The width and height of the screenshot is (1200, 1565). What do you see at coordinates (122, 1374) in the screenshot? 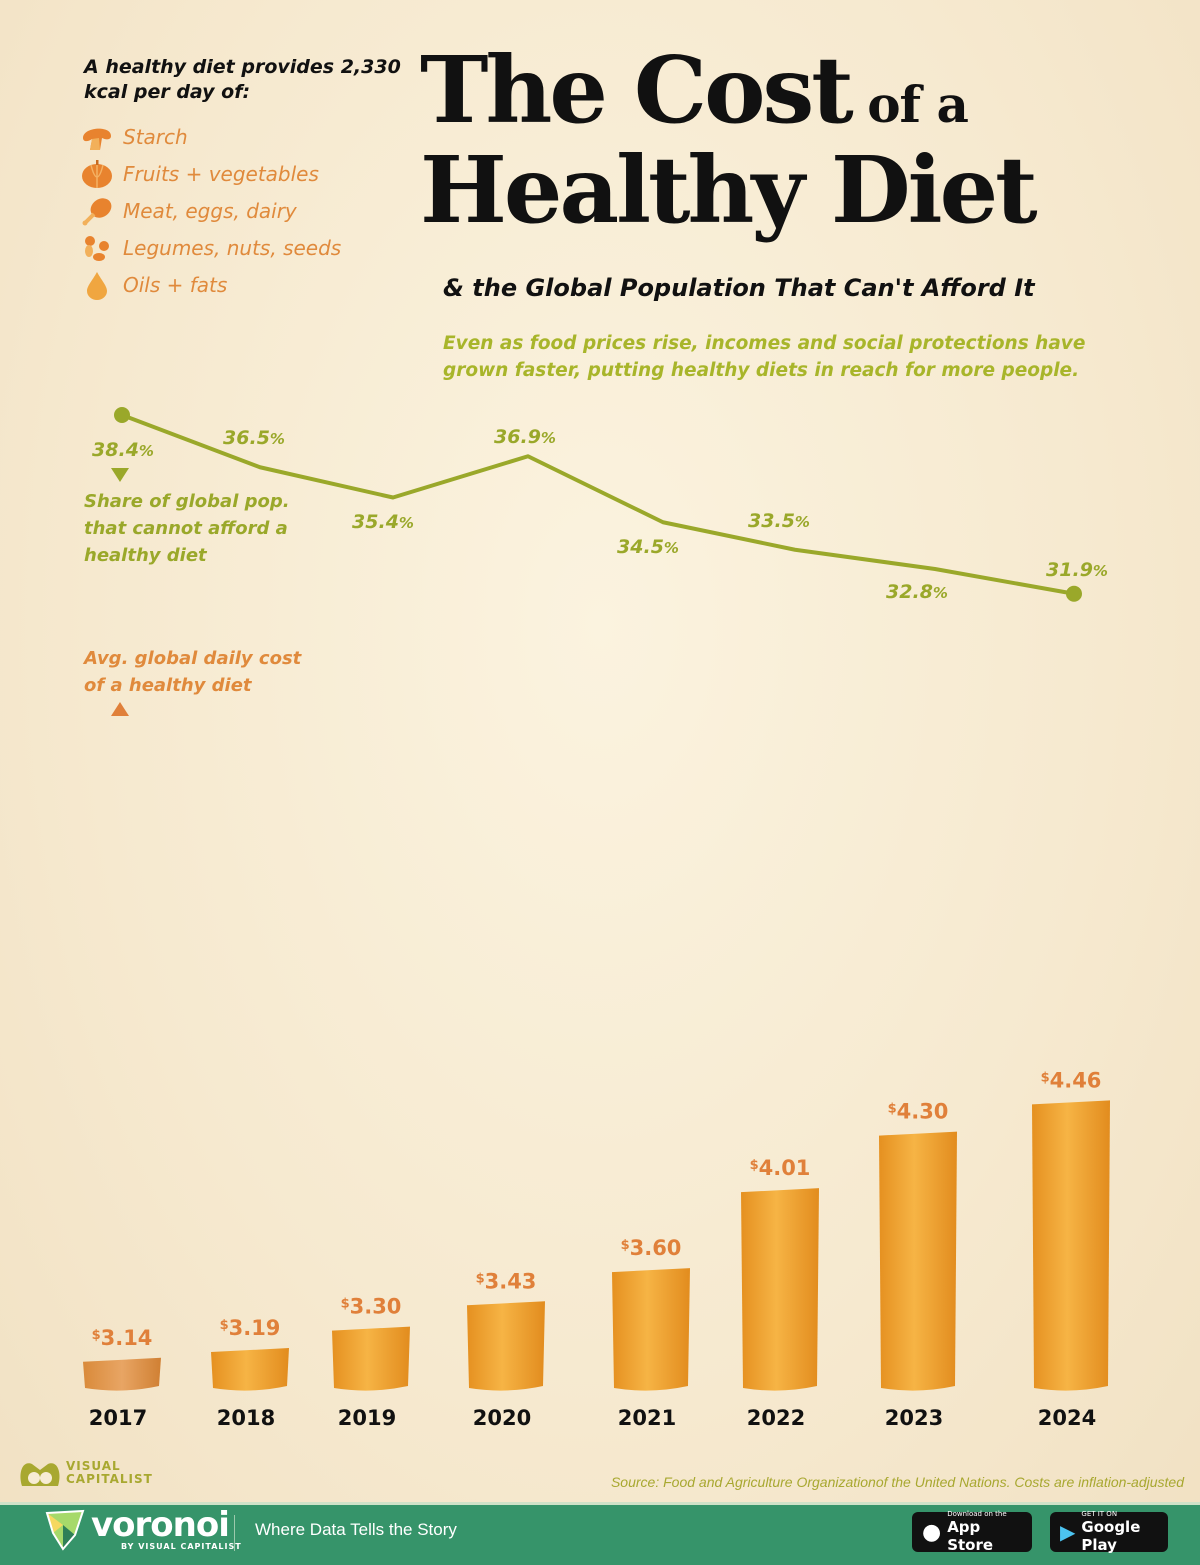
I see `bar-2017` at bounding box center [122, 1374].